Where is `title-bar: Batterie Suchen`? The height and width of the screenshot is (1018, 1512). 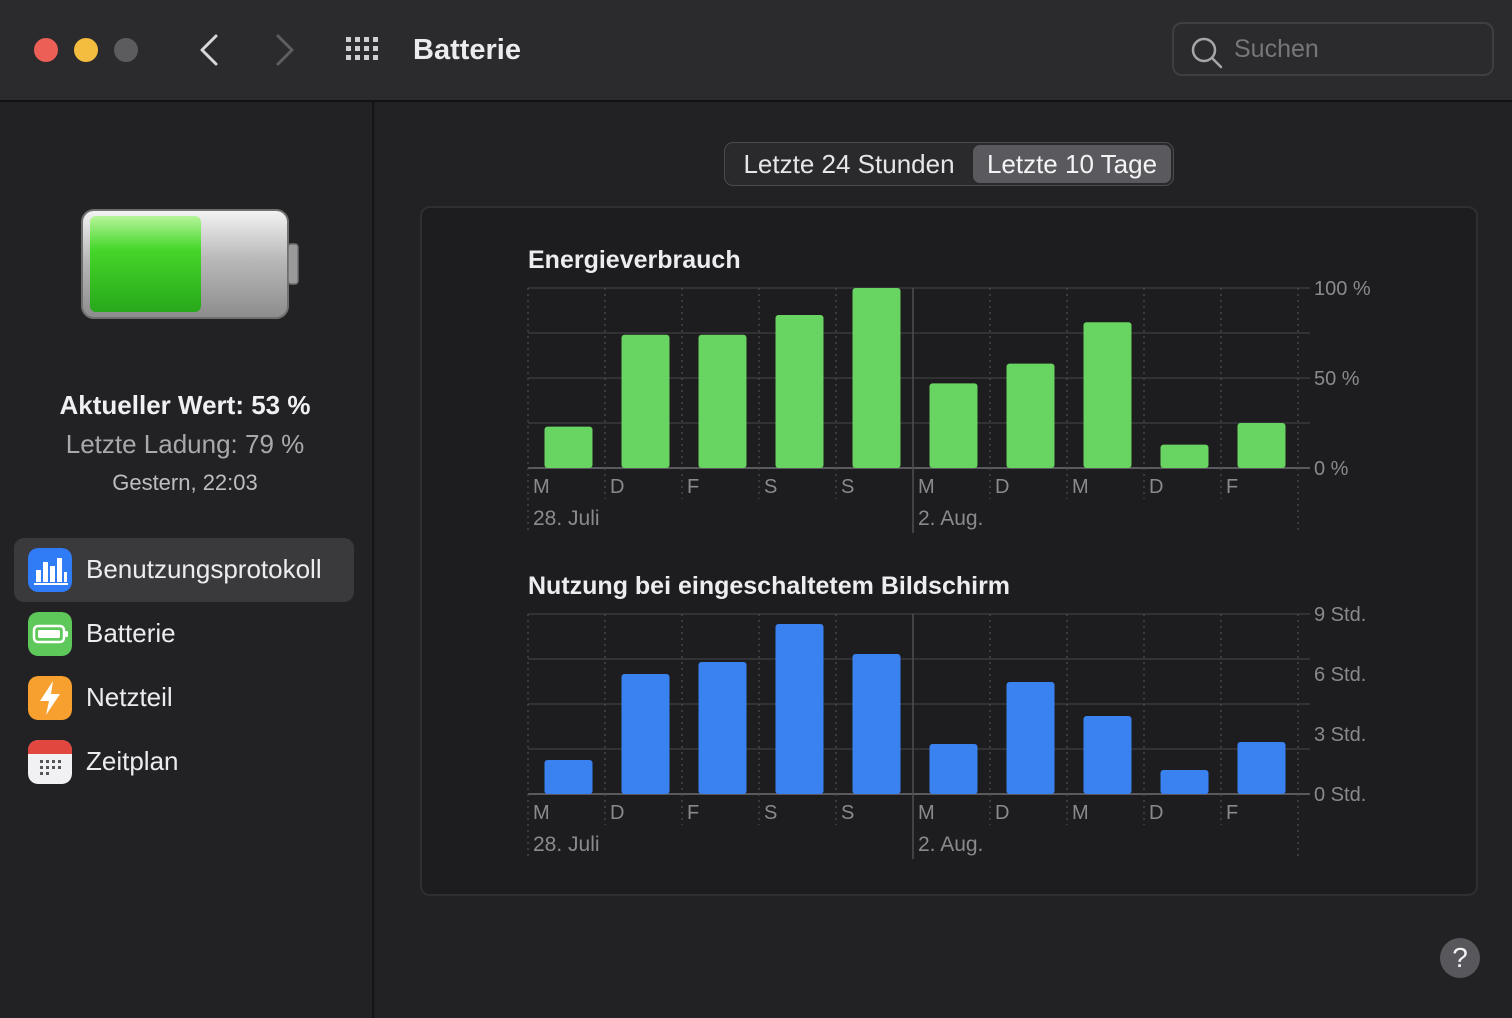 title-bar: Batterie Suchen is located at coordinates (756, 51).